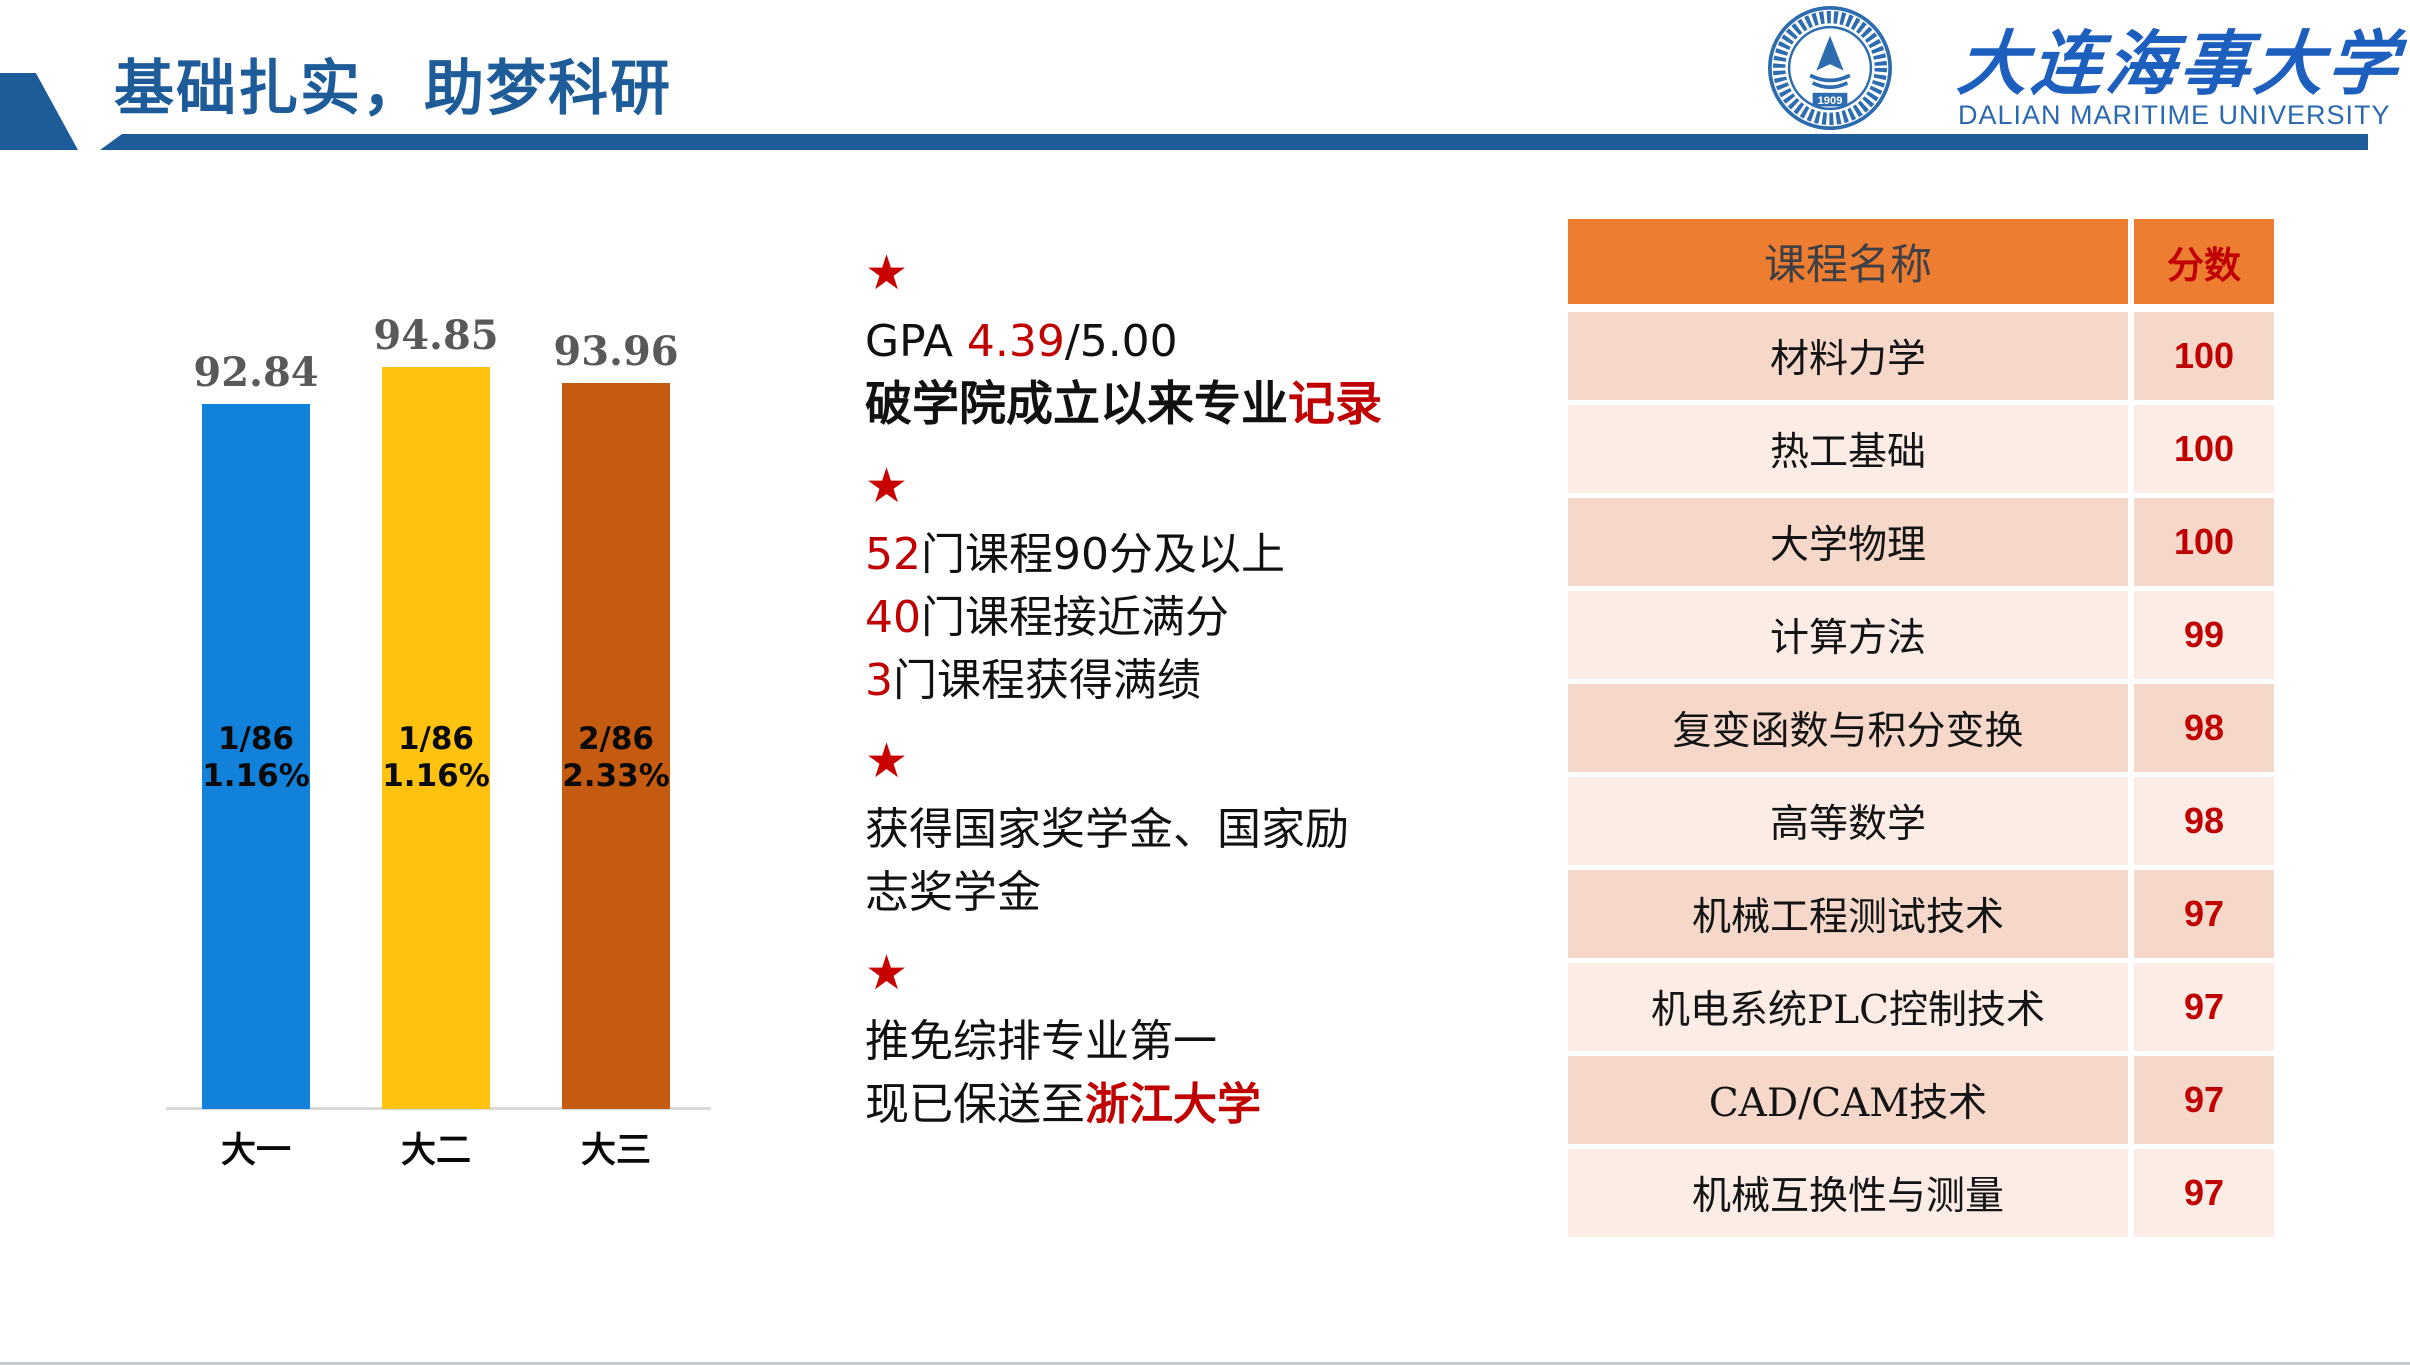  I want to click on bullet-text-segment: 4.39, so click(1015, 341).